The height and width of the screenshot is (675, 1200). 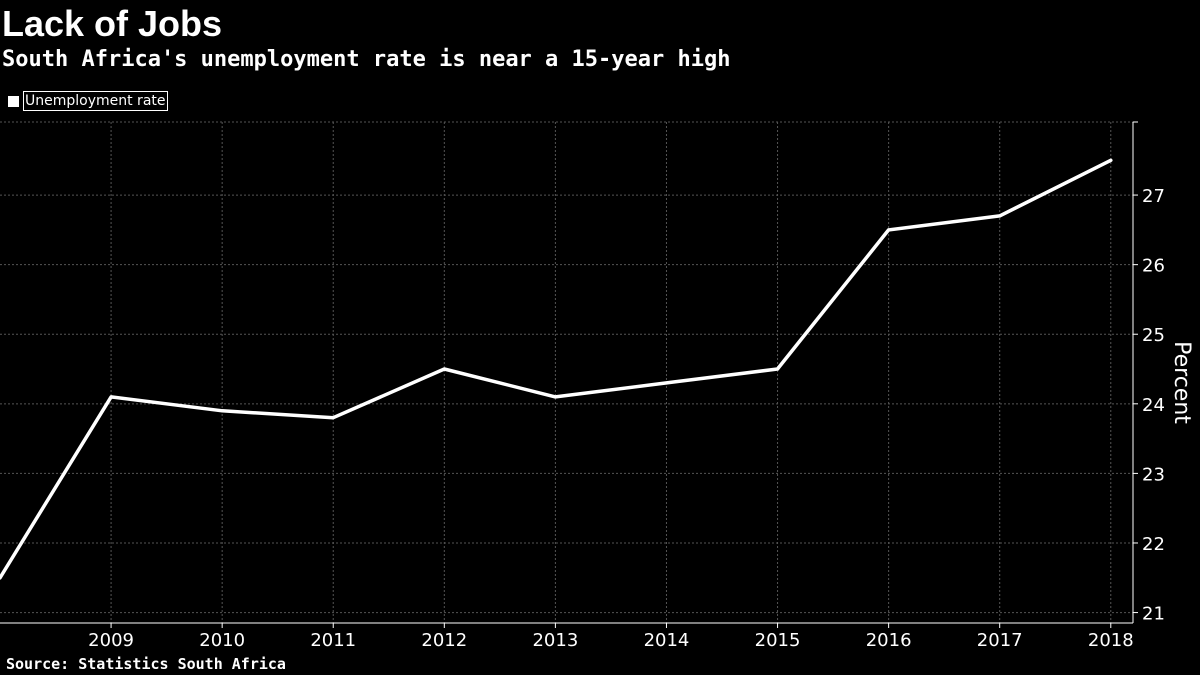 I want to click on y-tick-label: 23, so click(x=1153, y=474).